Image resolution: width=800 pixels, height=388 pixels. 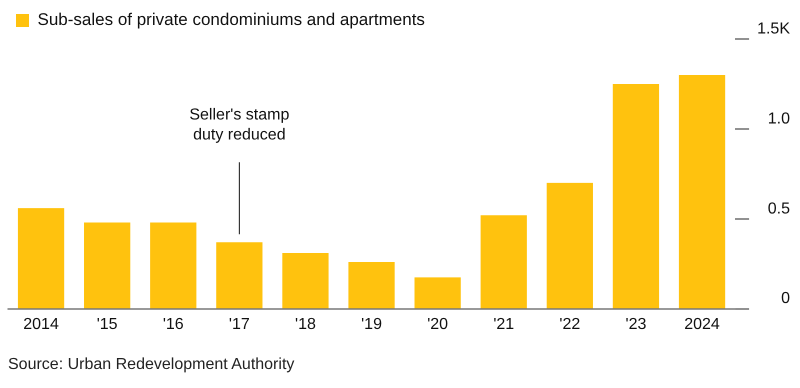 I want to click on x-tick-label: '19, so click(x=371, y=324).